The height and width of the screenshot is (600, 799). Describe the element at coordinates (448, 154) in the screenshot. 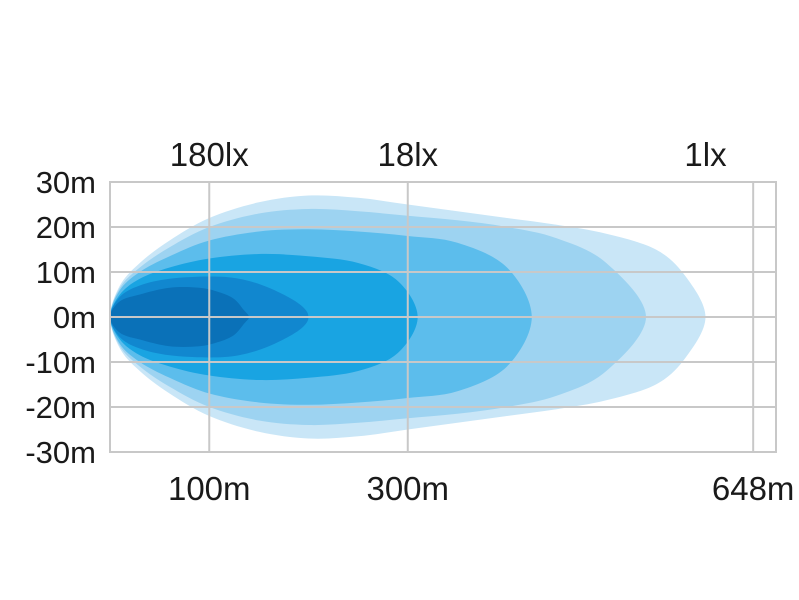

I see `lux-labels: 180lx 18lx 1lx` at that location.